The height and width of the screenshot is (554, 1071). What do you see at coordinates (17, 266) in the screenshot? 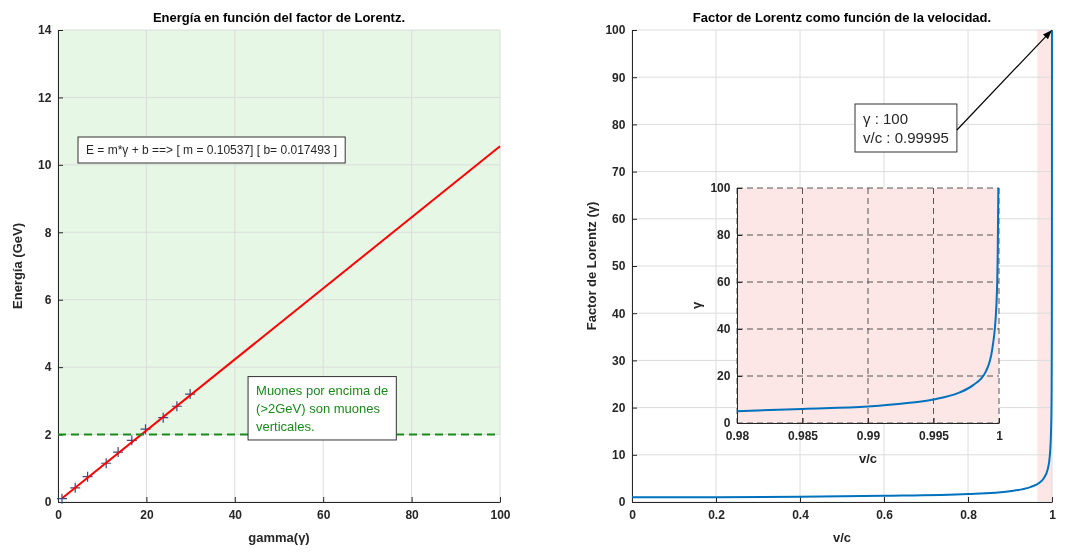
I see `y-axis-title: Energía (GeV)` at bounding box center [17, 266].